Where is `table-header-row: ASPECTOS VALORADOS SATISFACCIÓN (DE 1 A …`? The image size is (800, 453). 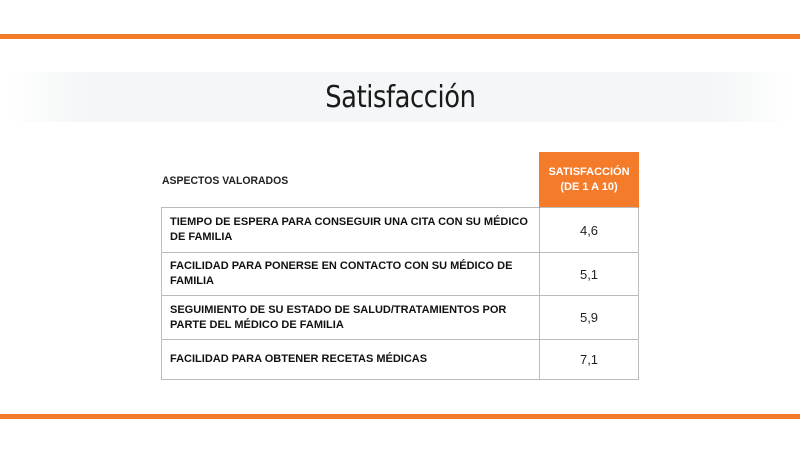
table-header-row: ASPECTOS VALORADOS SATISFACCIÓN (DE 1 A … is located at coordinates (400, 180).